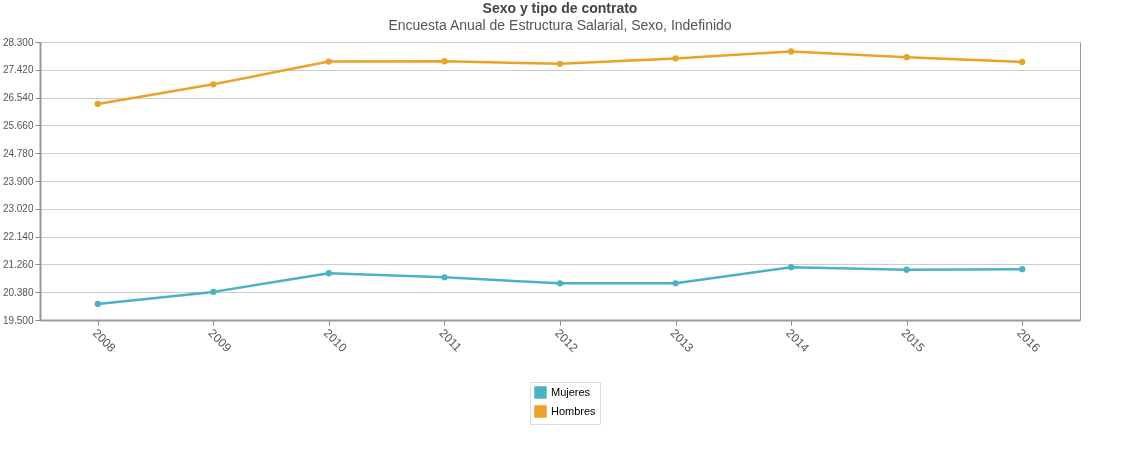 The height and width of the screenshot is (468, 1130). I want to click on y-tick-label: 24.780, so click(18, 153).